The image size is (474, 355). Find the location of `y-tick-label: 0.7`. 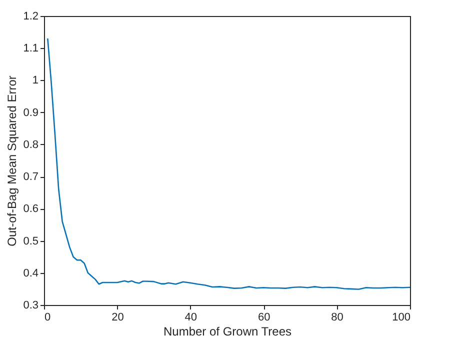

y-tick-label: 0.7 is located at coordinates (30, 177).